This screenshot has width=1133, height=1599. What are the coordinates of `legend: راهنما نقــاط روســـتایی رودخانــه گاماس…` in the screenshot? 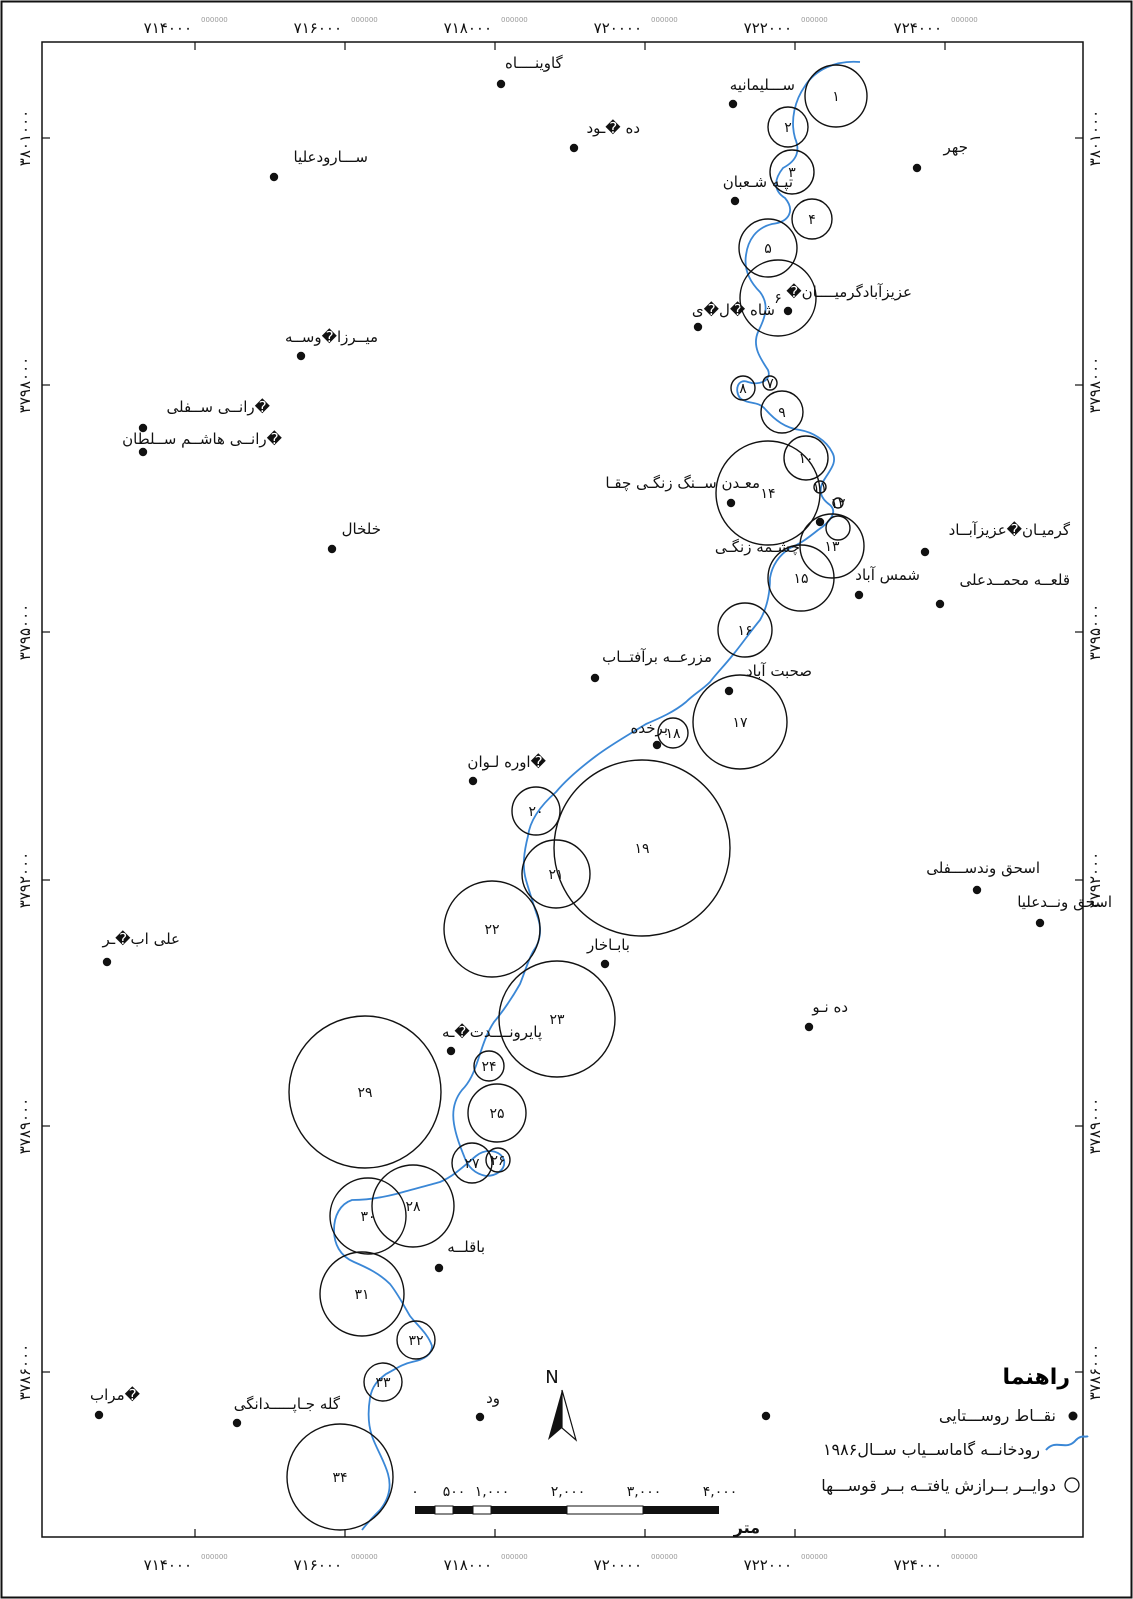 It's located at (955, 1430).